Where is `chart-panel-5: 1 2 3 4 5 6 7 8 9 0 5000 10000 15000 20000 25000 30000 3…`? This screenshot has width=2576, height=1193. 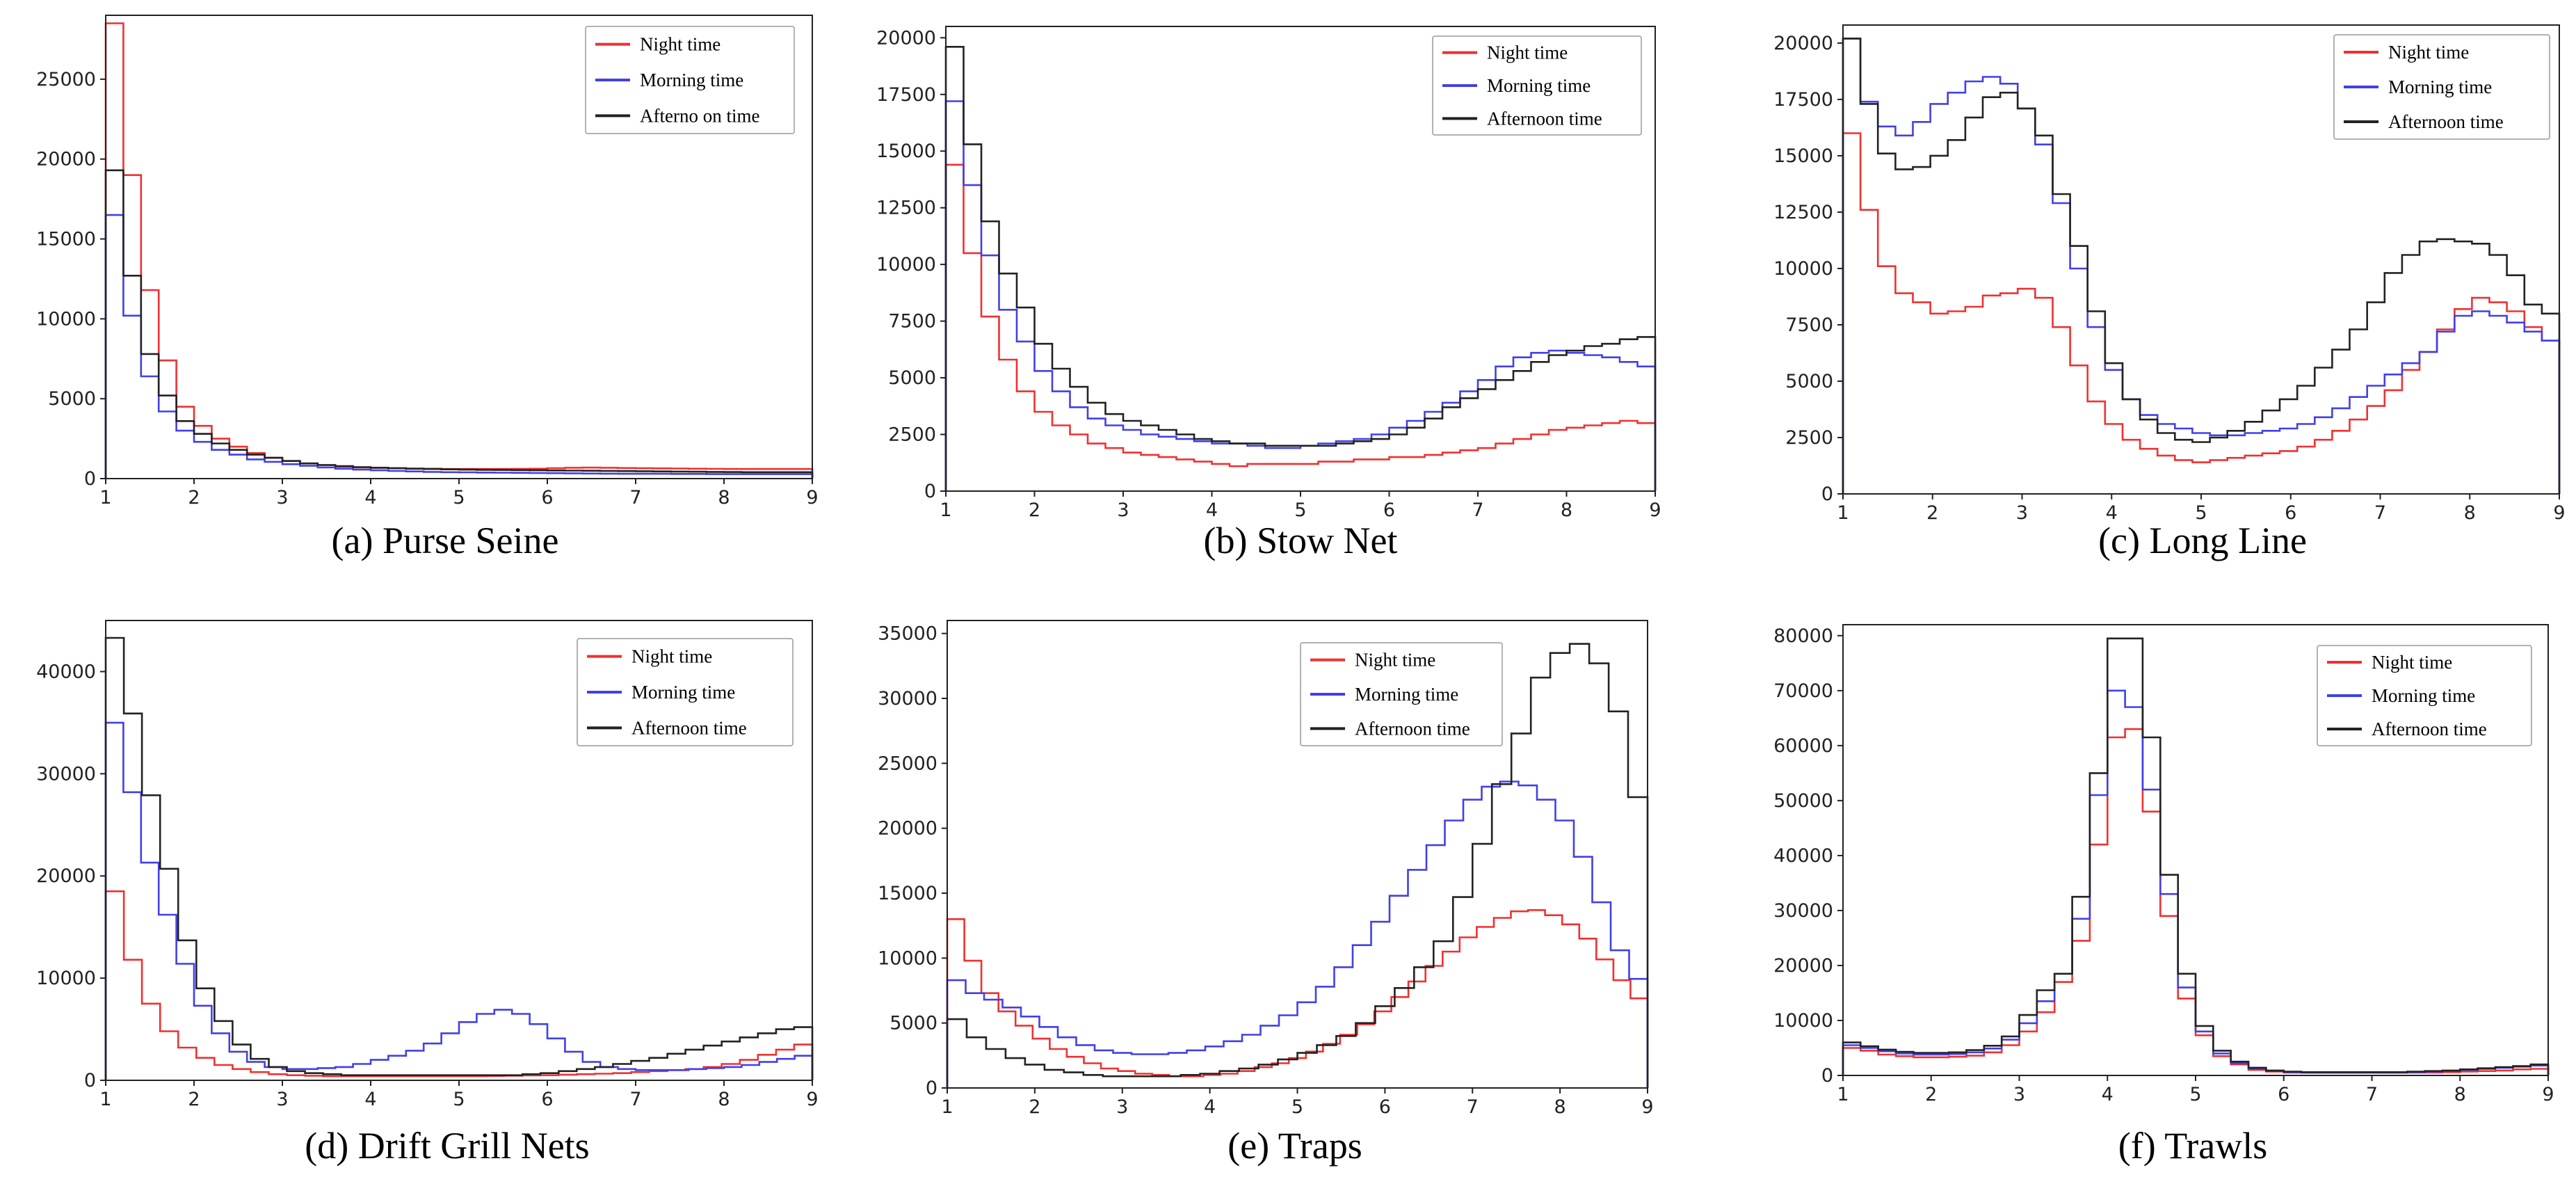 chart-panel-5: 1 2 3 4 5 6 7 8 9 0 5000 10000 15000 20000 25000 30000 3… is located at coordinates (1266, 894).